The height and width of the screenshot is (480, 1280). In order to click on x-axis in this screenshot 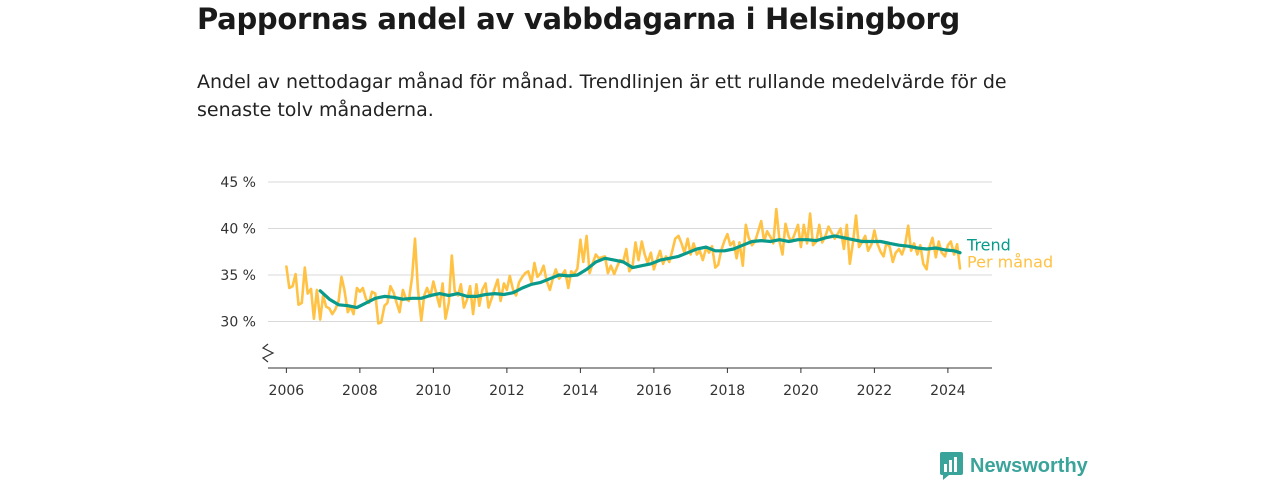, I will do `click(626, 358)`.